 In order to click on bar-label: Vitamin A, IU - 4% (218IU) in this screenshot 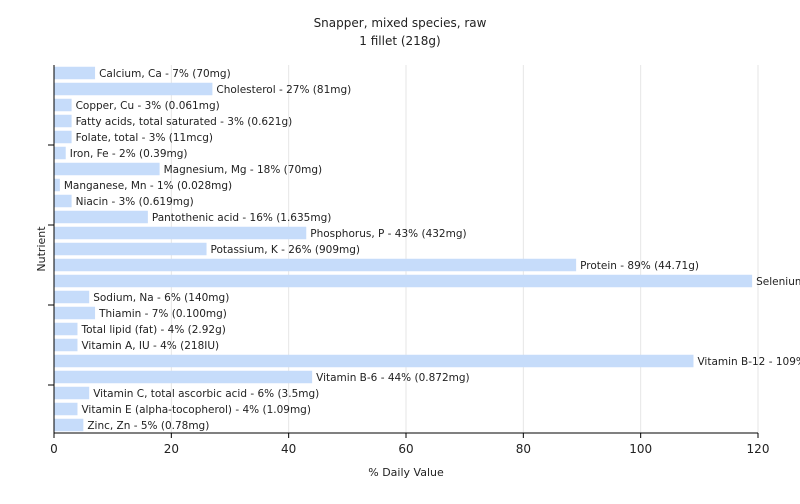, I will do `click(150, 346)`.